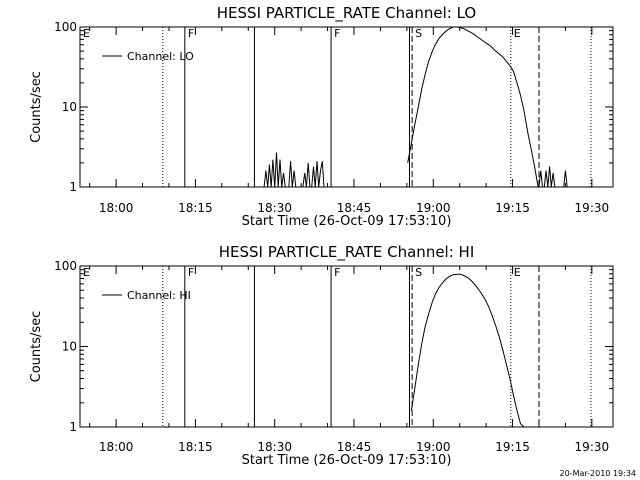 The height and width of the screenshot is (480, 640). Describe the element at coordinates (347, 252) in the screenshot. I see `chart-title: HESSI PARTICLE_RATE Channel: HI` at that location.